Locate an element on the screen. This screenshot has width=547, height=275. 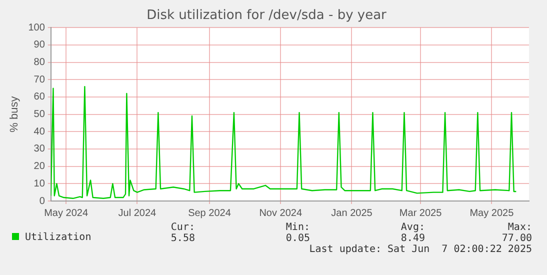
text: Max: is located at coordinates (520, 227).